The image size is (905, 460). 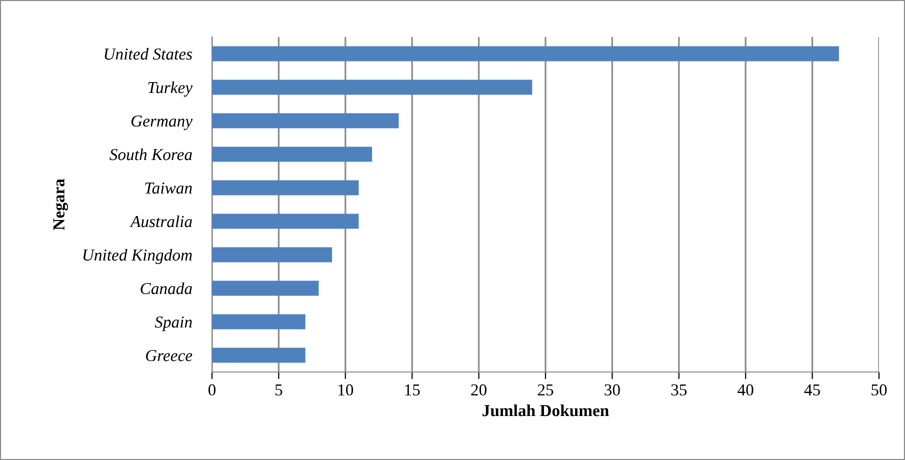 What do you see at coordinates (148, 54) in the screenshot?
I see `y-tick-label: United States` at bounding box center [148, 54].